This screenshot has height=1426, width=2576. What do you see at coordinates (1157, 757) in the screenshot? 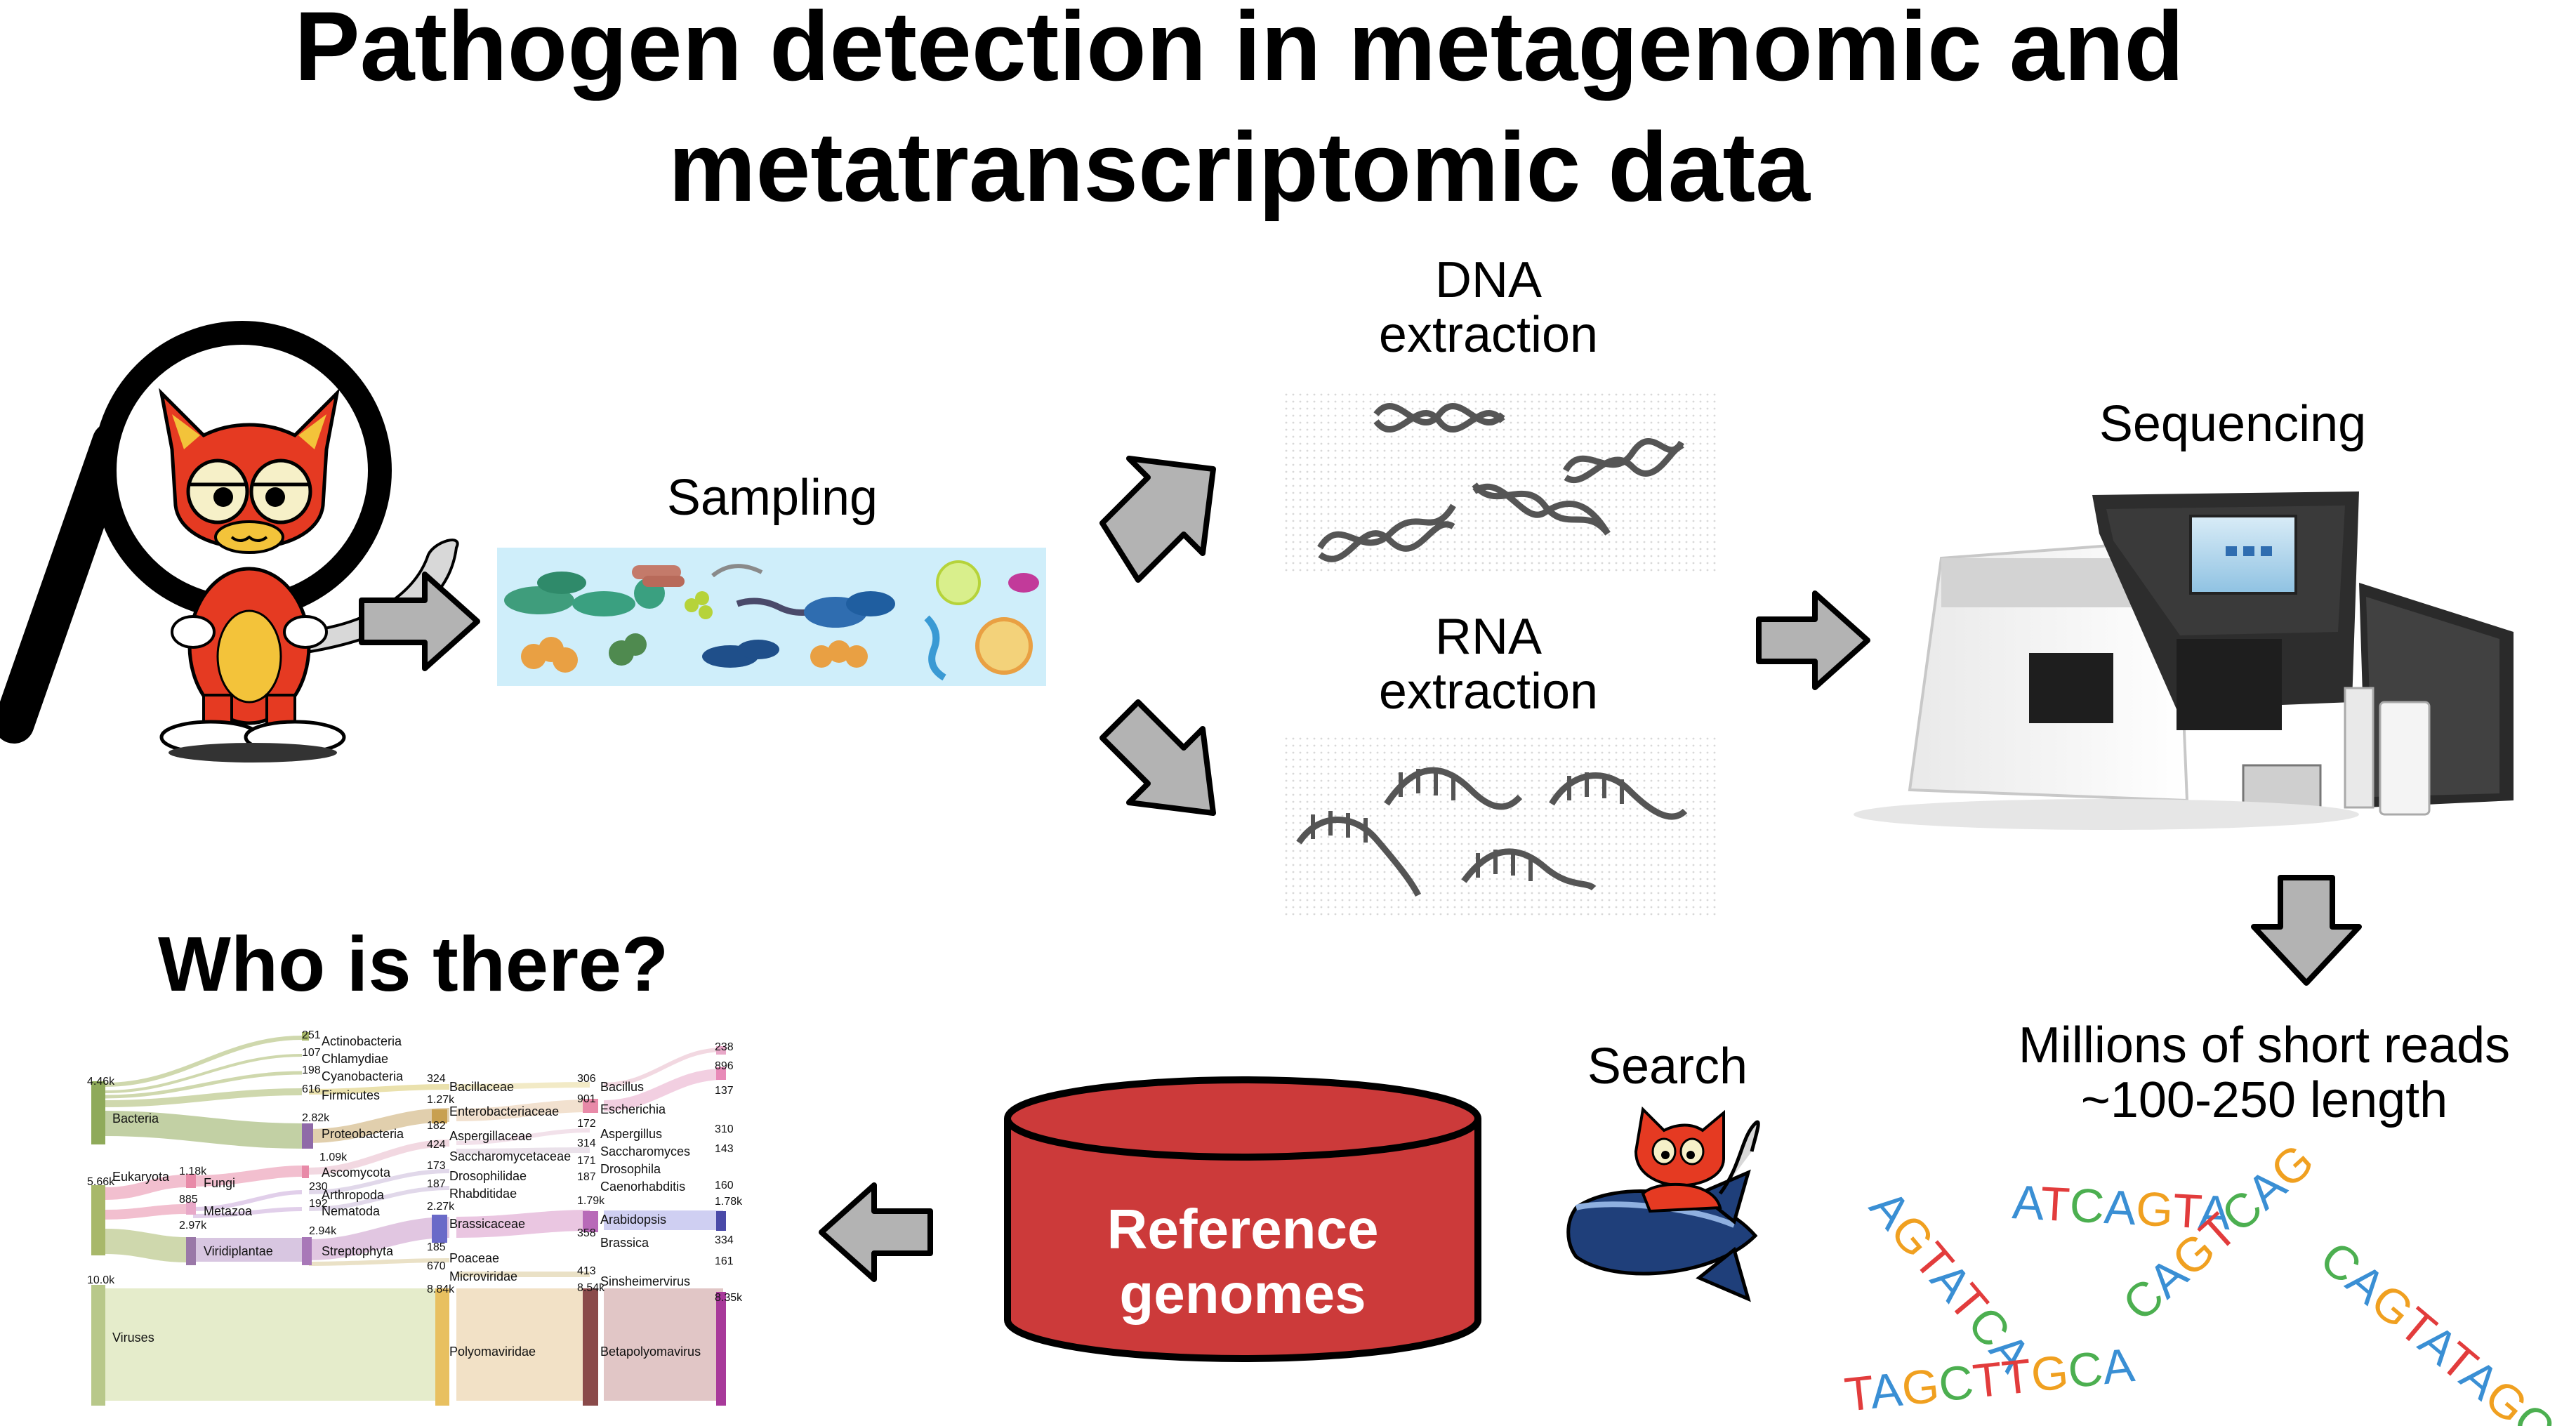
I see `arrow-to-rna` at bounding box center [1157, 757].